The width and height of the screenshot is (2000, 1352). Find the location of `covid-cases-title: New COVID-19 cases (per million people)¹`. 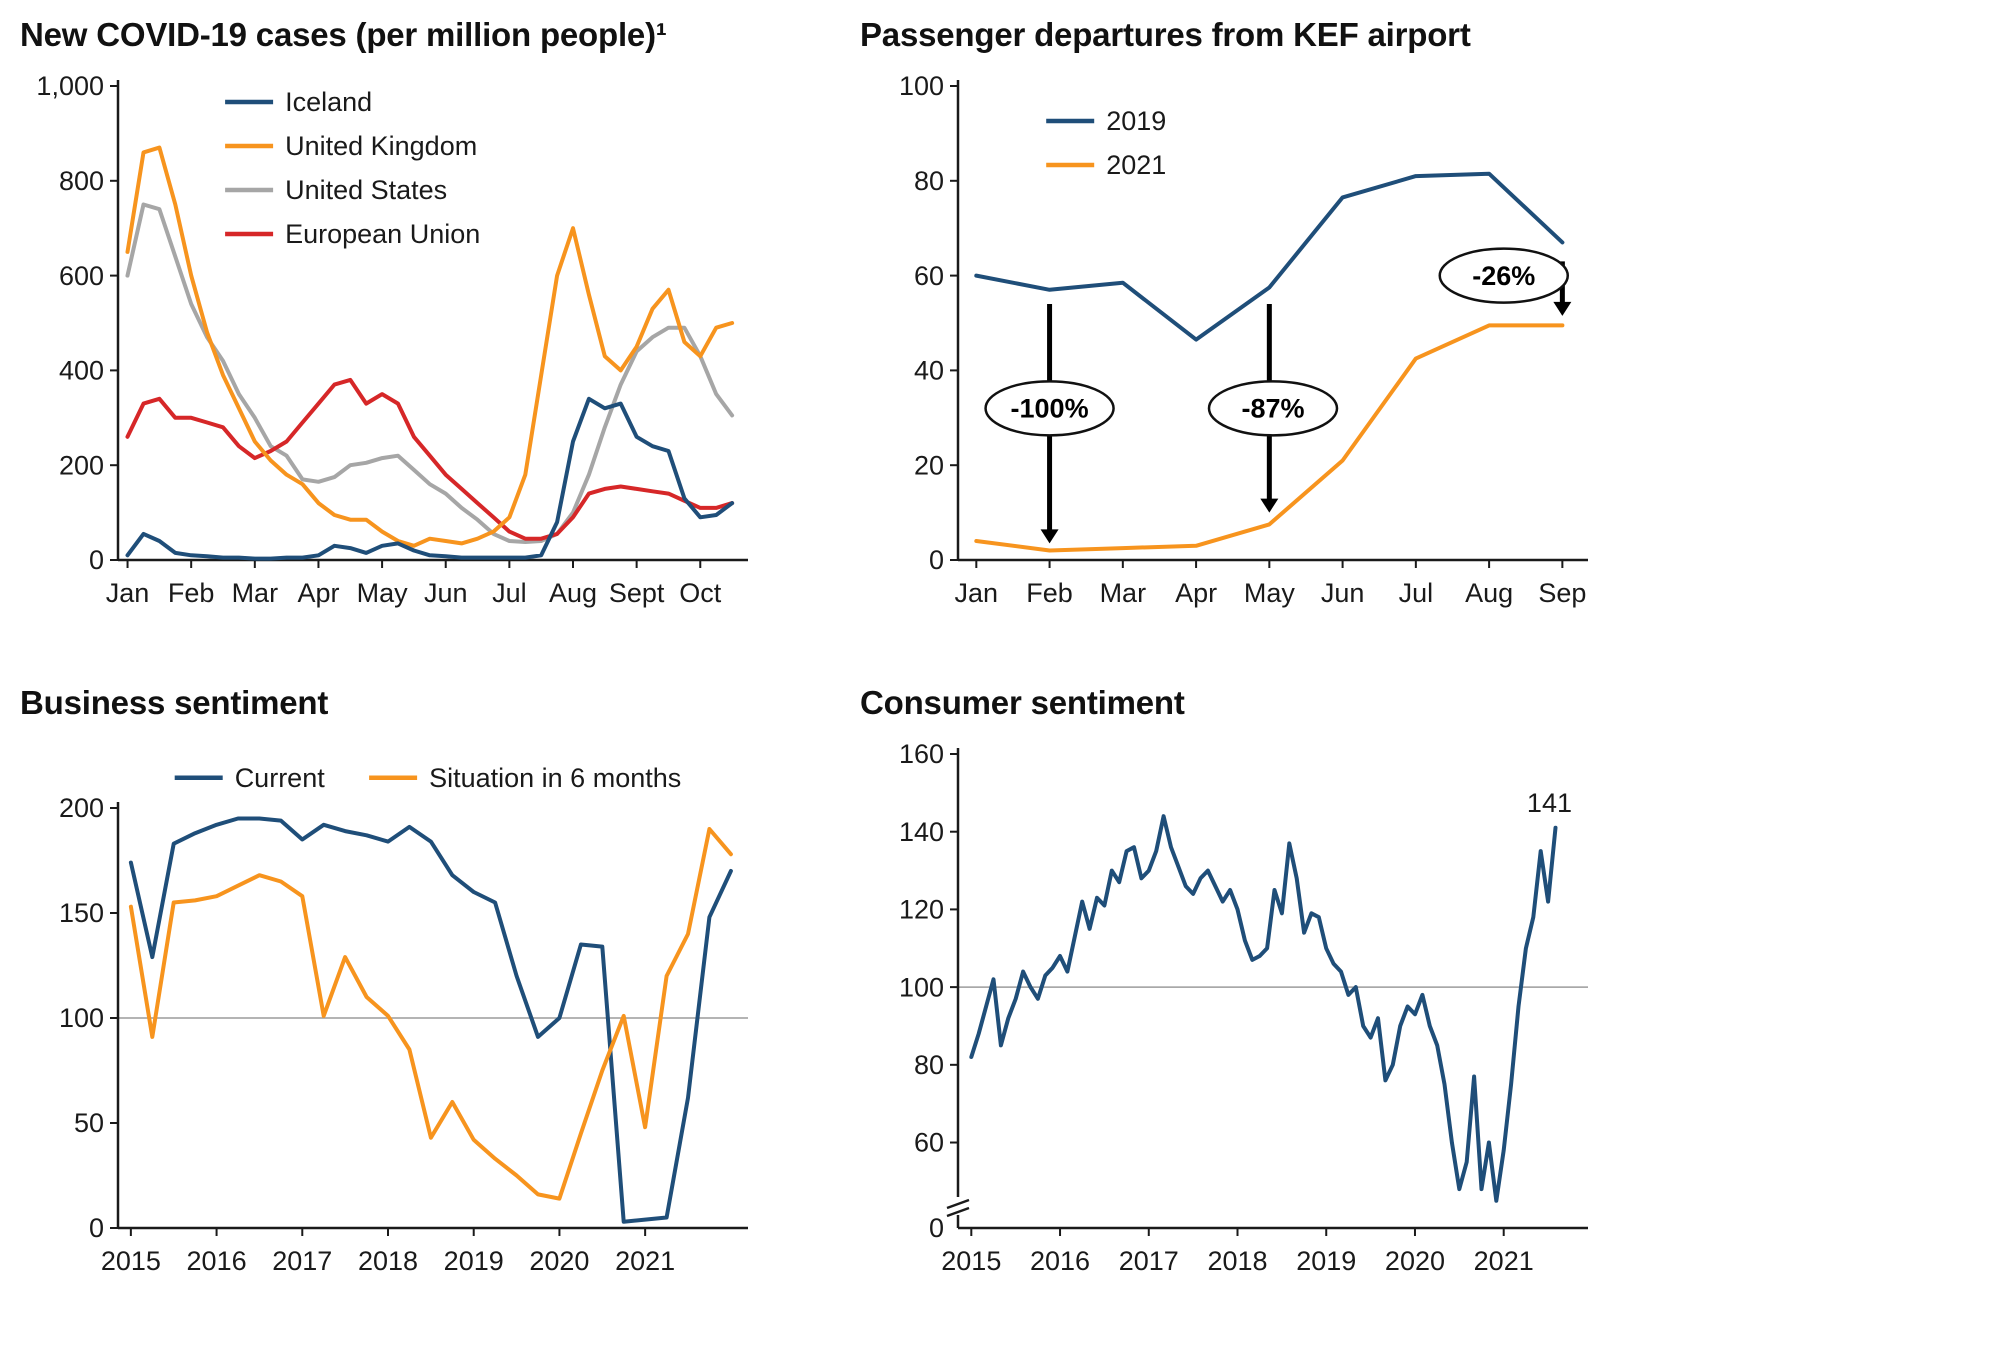

covid-cases-title: New COVID-19 cases (per million people)¹ is located at coordinates (343, 34).